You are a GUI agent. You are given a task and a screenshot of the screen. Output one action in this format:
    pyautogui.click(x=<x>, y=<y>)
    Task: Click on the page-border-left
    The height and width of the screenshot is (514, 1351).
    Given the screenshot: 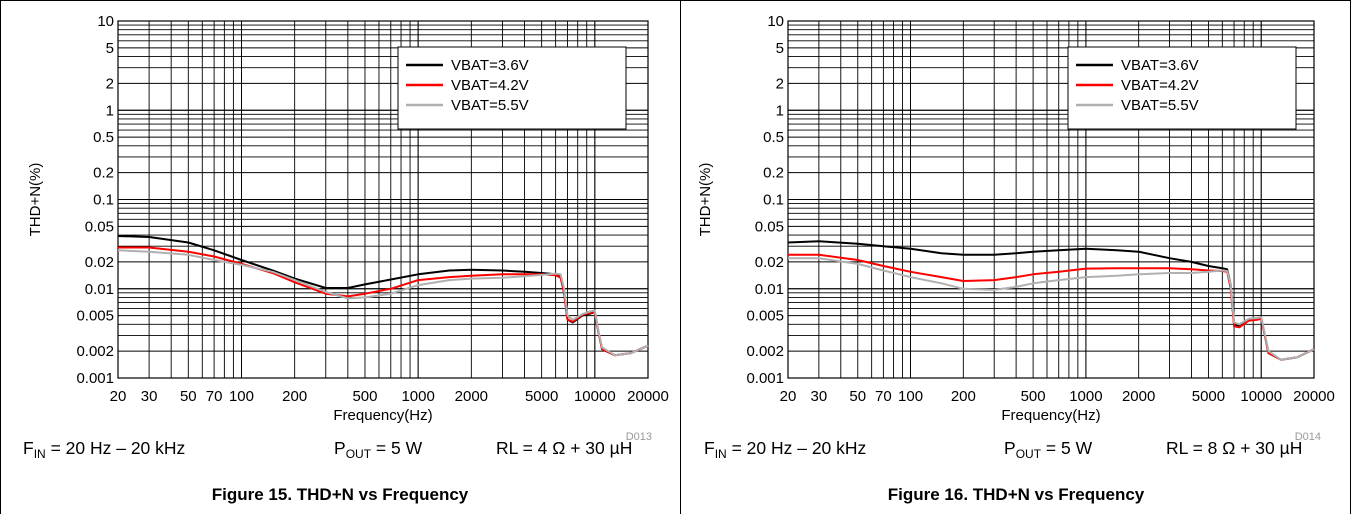 What is the action you would take?
    pyautogui.click(x=0, y=257)
    